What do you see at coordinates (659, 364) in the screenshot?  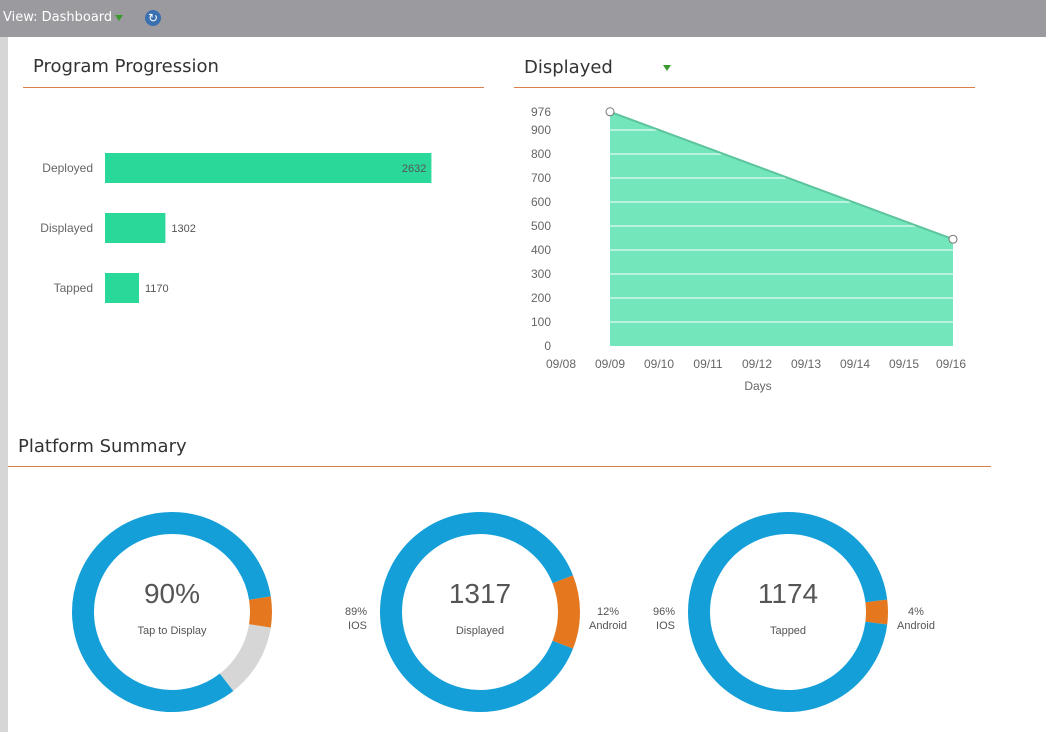 I see `x-tick-label: 09/10` at bounding box center [659, 364].